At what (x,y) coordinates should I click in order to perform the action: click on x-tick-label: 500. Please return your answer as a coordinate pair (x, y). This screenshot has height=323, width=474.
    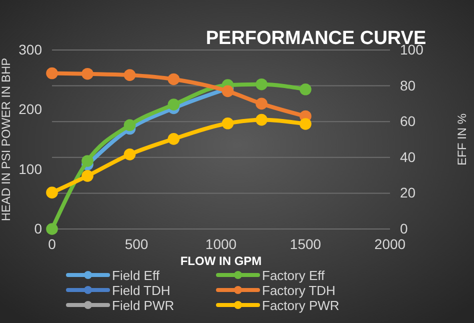
    Looking at the image, I should click on (136, 244).